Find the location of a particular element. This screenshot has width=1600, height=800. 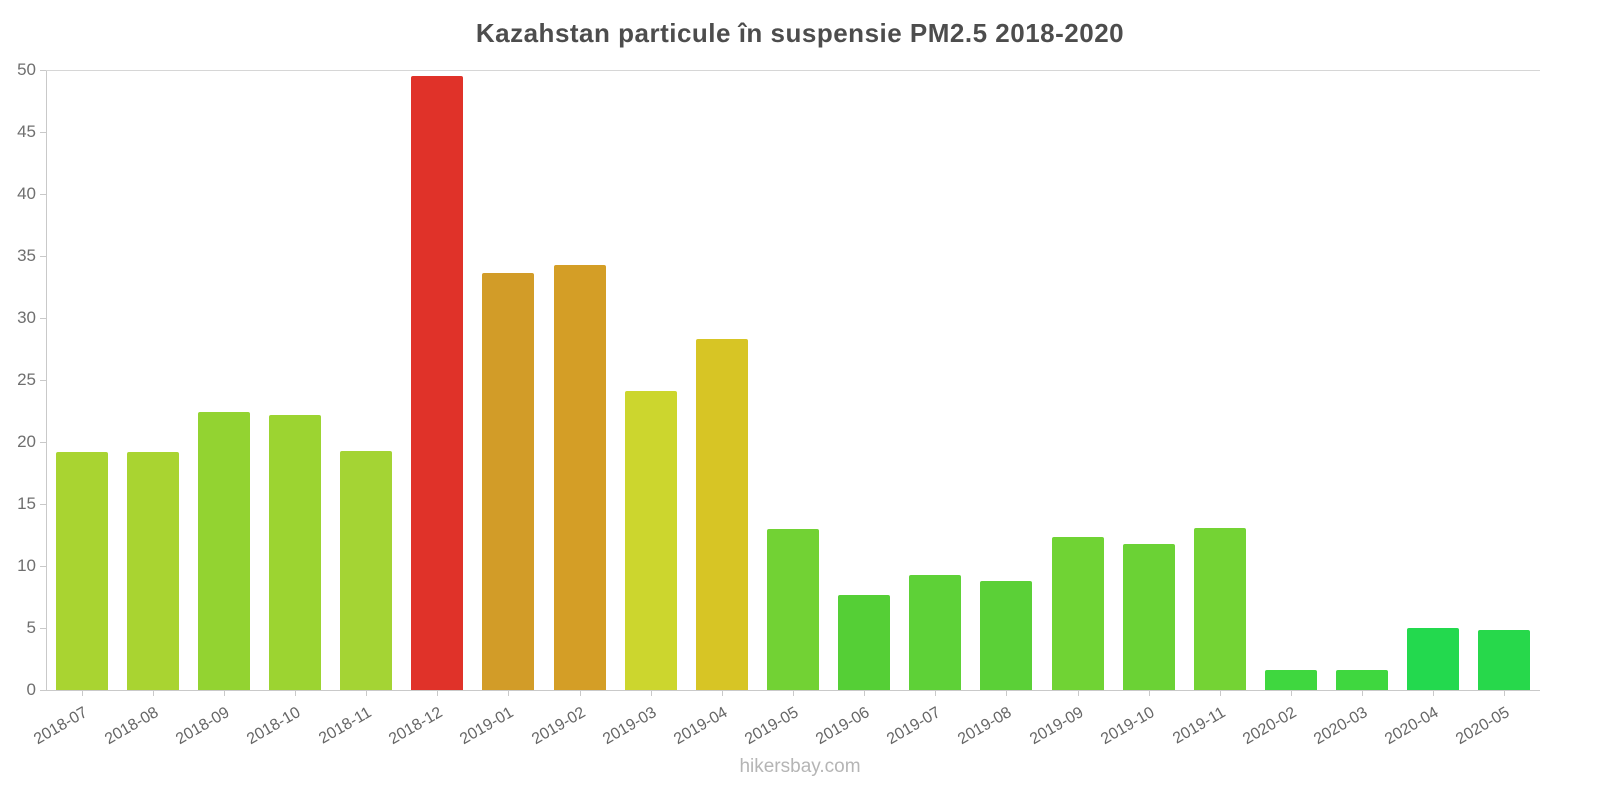

y-axis-line is located at coordinates (46, 380).